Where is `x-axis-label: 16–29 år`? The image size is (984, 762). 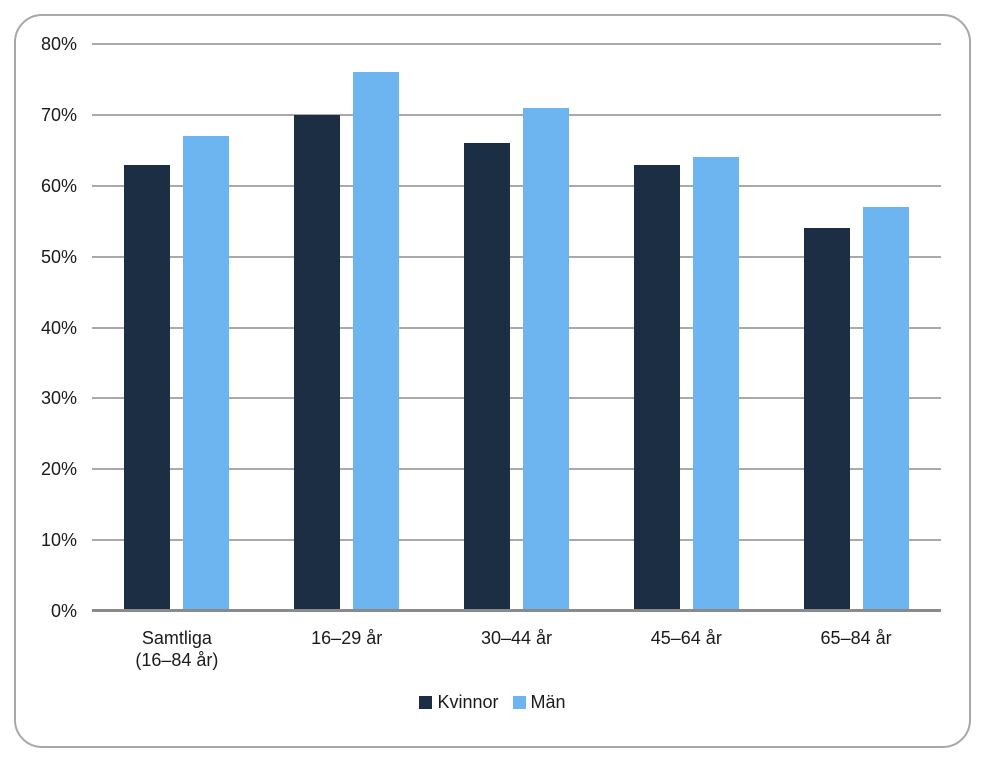
x-axis-label: 16–29 år is located at coordinates (347, 638).